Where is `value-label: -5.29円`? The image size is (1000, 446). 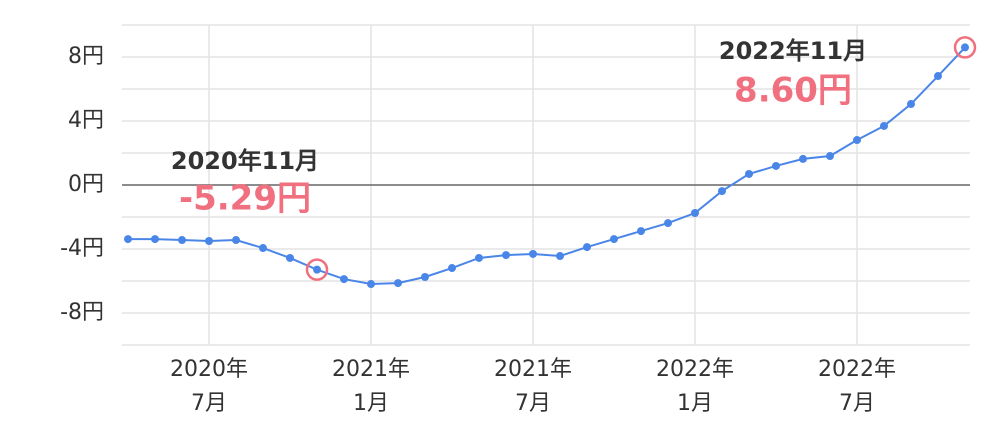 value-label: -5.29円 is located at coordinates (245, 199).